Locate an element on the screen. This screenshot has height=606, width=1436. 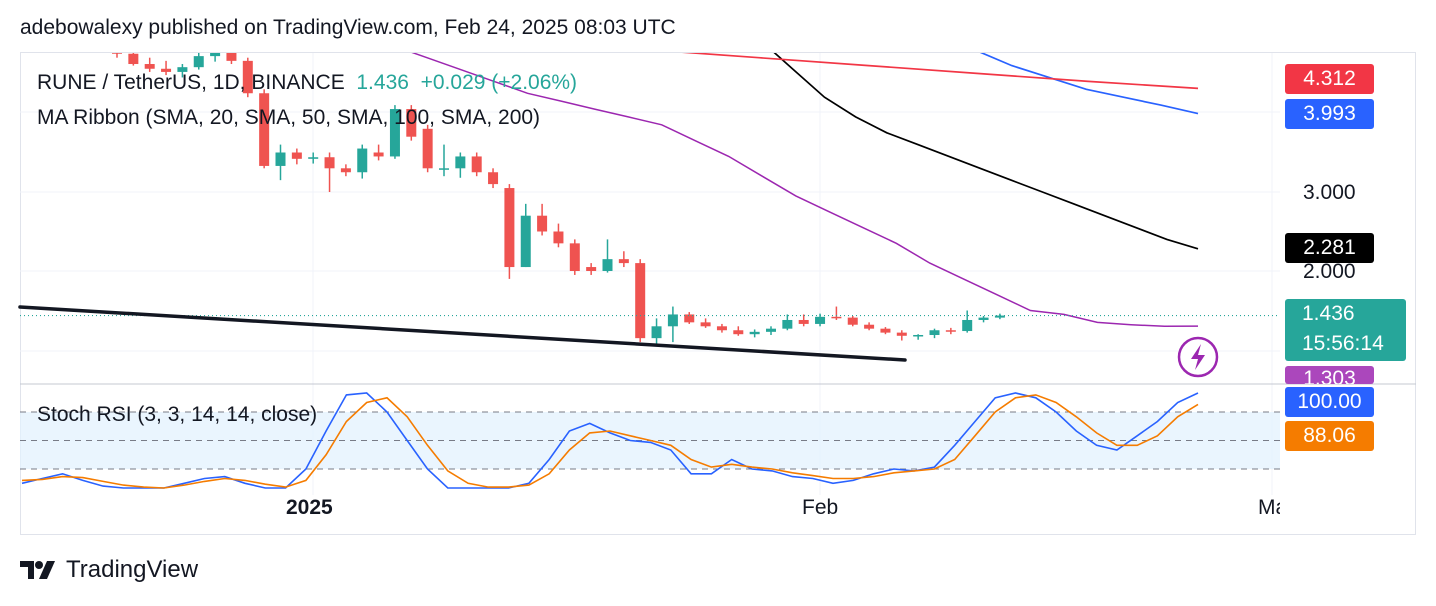
brand-name: TradingView is located at coordinates (132, 569).